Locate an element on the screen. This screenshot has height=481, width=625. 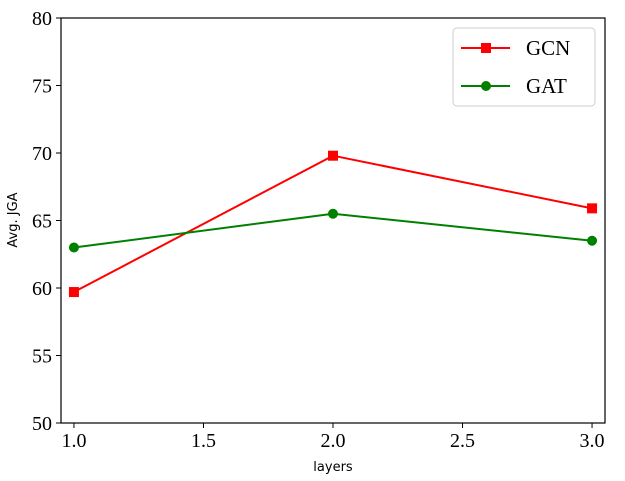
legend-gcn-label: GCN is located at coordinates (548, 48).